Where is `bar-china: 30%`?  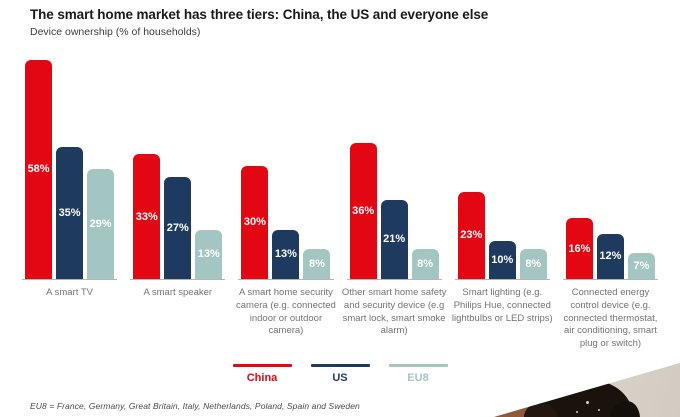 bar-china: 30% is located at coordinates (255, 222).